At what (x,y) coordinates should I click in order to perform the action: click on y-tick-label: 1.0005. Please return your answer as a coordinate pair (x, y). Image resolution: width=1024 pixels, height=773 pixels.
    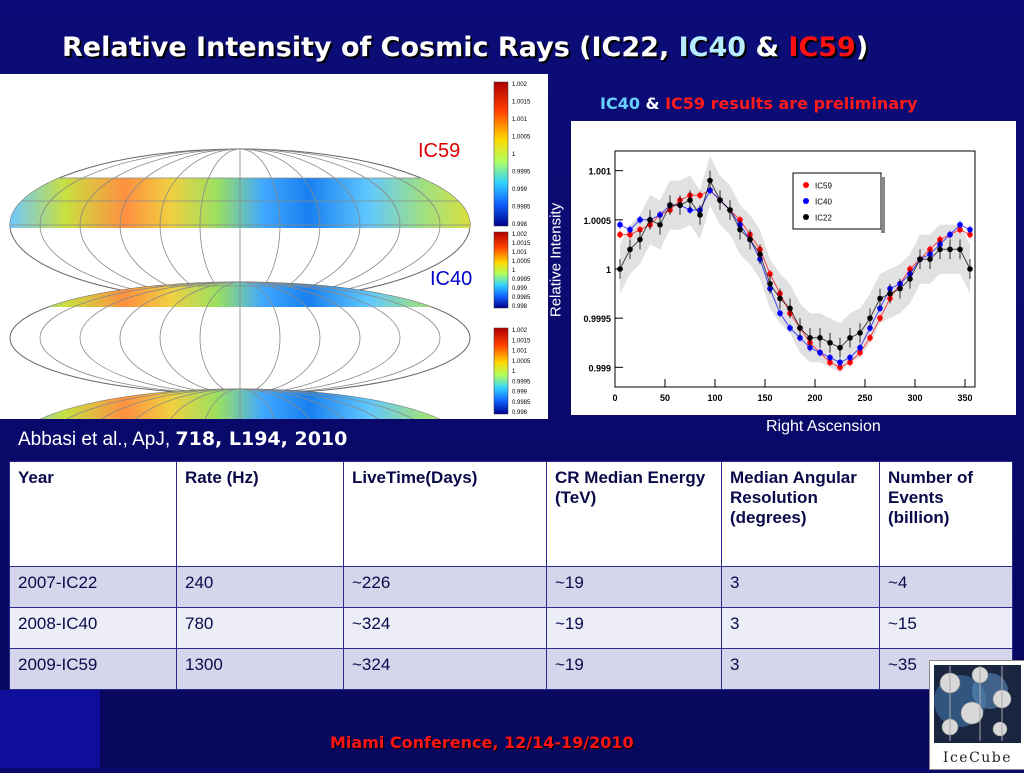
    Looking at the image, I should click on (597, 221).